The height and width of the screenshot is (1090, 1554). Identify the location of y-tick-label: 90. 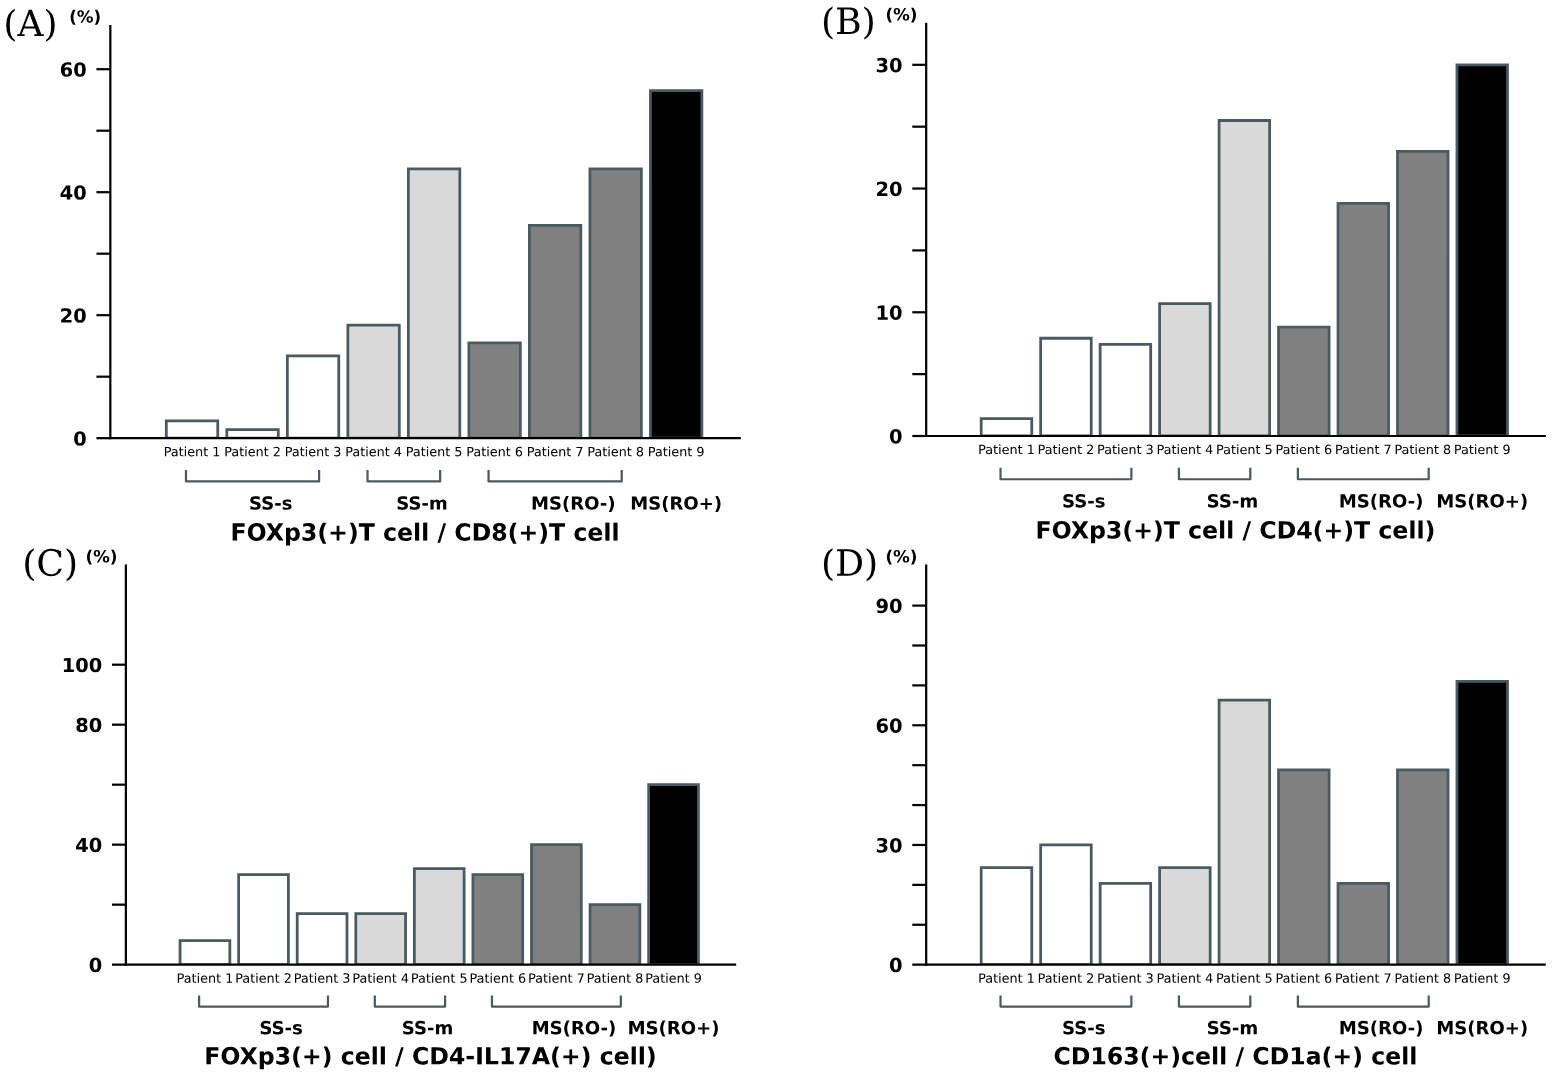
(889, 606).